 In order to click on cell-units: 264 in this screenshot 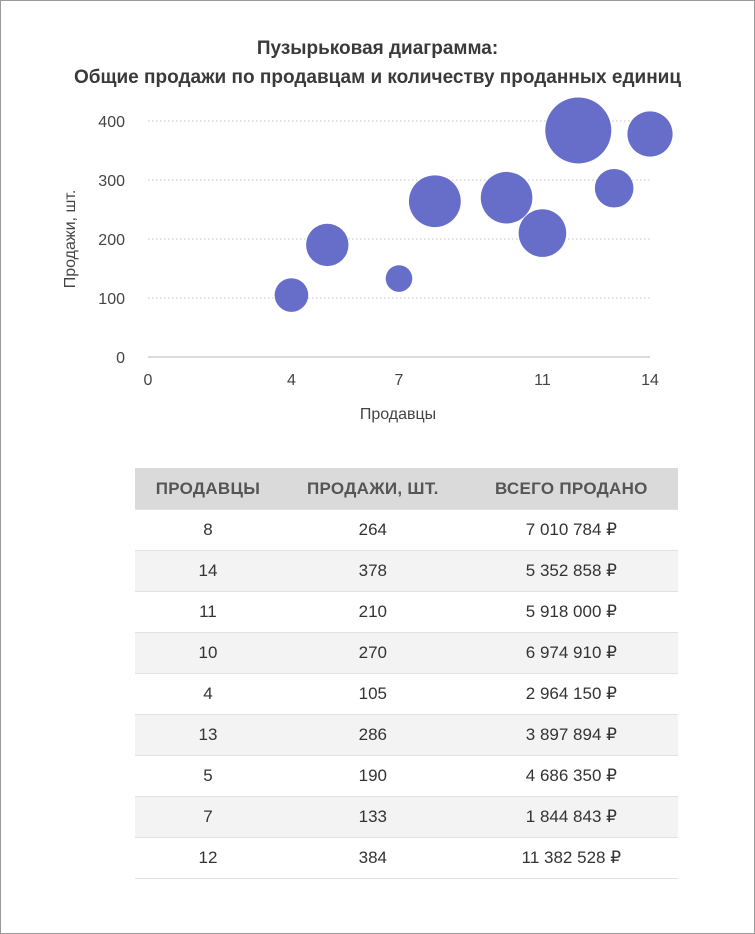, I will do `click(372, 530)`.